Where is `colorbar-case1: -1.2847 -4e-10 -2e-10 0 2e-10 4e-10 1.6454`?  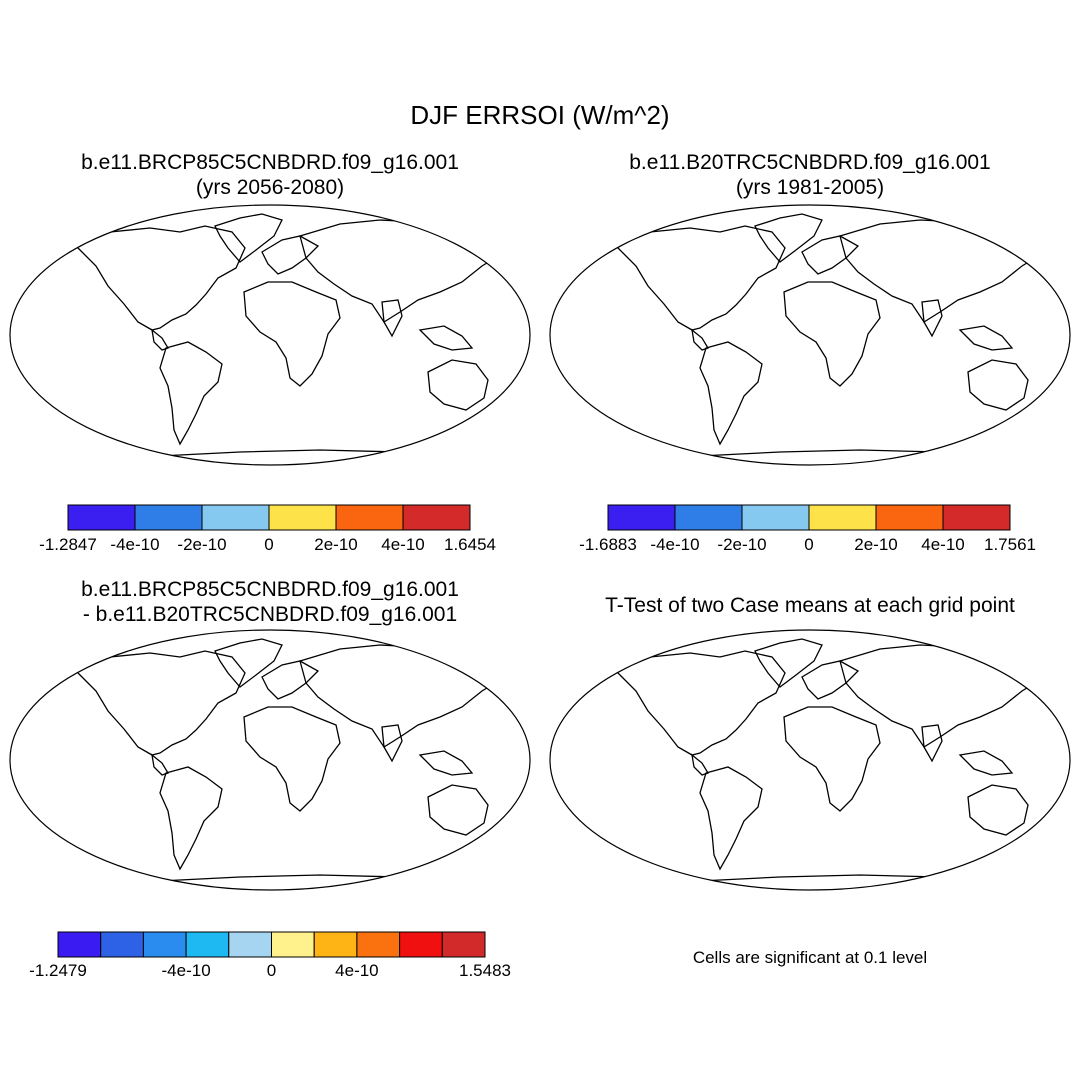
colorbar-case1: -1.2847 -4e-10 -2e-10 0 2e-10 4e-10 1.6454 is located at coordinates (267, 529).